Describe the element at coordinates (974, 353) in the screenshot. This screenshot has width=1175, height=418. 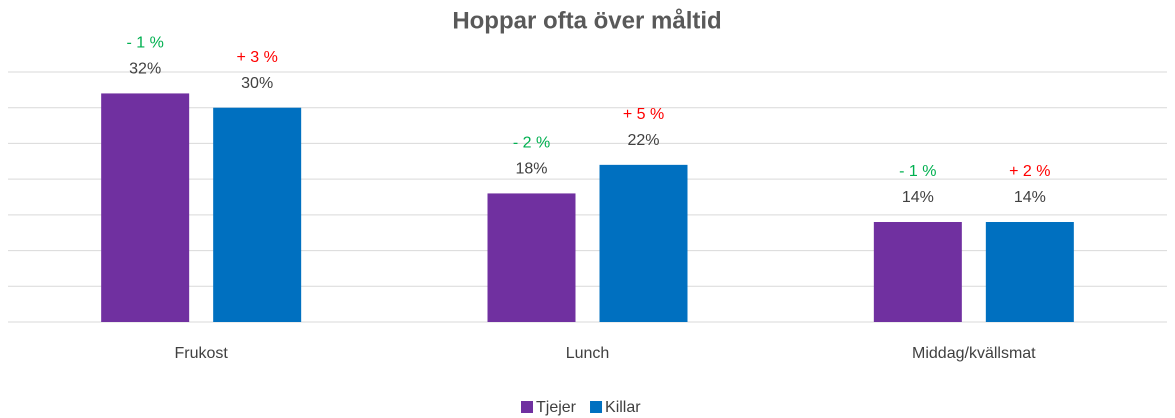
I see `x-tick-label: Middag/kvällsmat` at that location.